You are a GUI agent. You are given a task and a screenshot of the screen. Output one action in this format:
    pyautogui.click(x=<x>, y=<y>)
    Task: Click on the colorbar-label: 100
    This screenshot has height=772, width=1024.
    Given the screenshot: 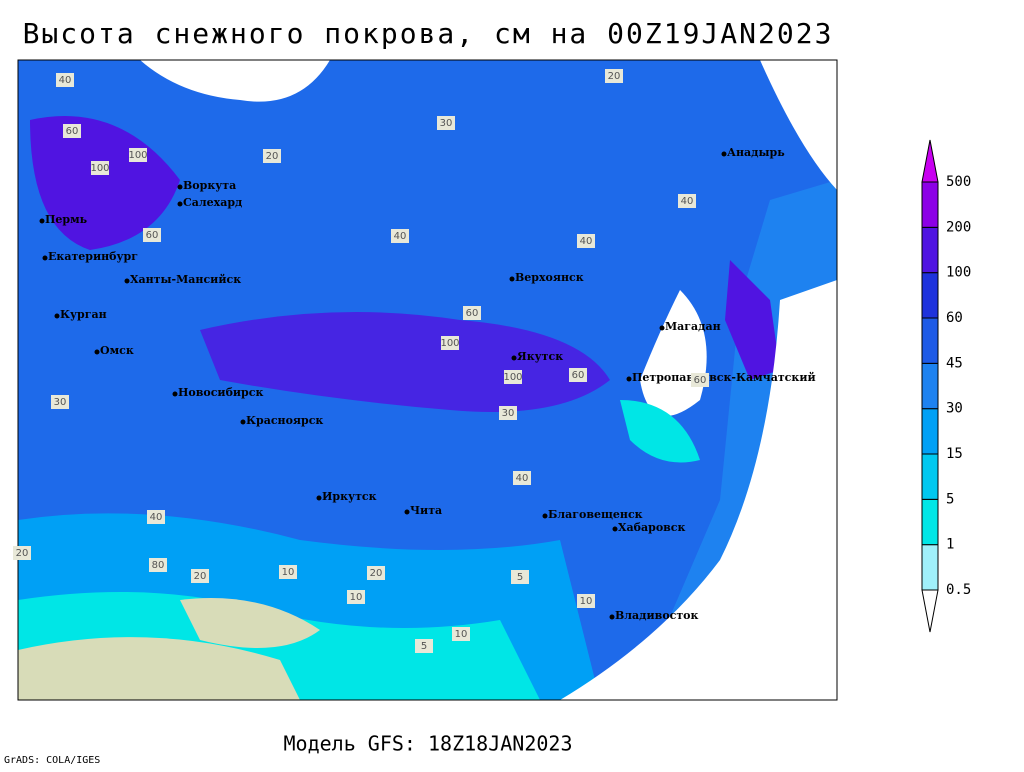 What is the action you would take?
    pyautogui.click(x=958, y=273)
    